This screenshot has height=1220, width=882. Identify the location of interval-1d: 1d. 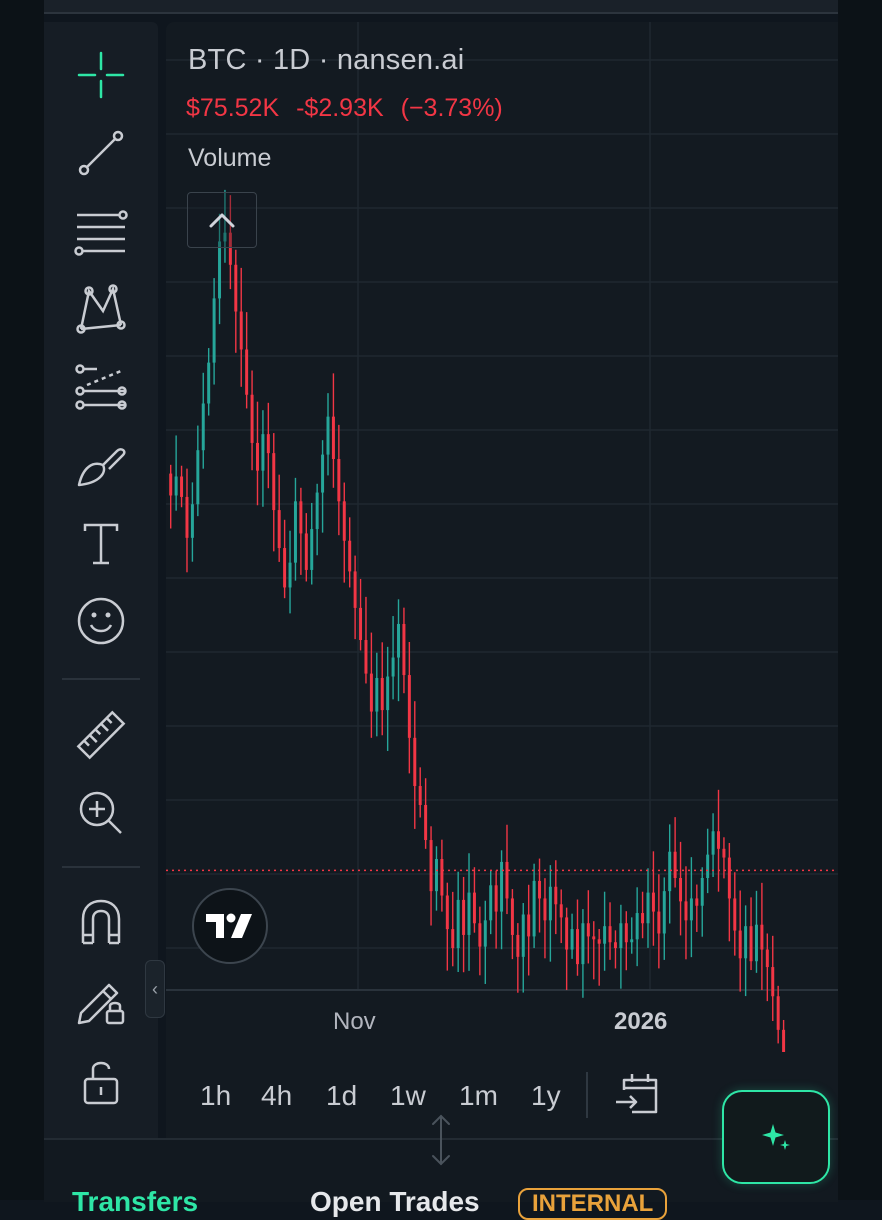
(342, 1095).